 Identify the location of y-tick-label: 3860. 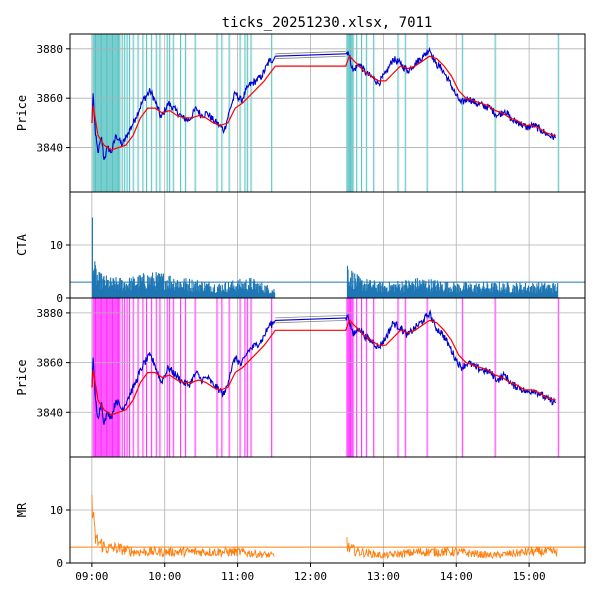
(50, 363).